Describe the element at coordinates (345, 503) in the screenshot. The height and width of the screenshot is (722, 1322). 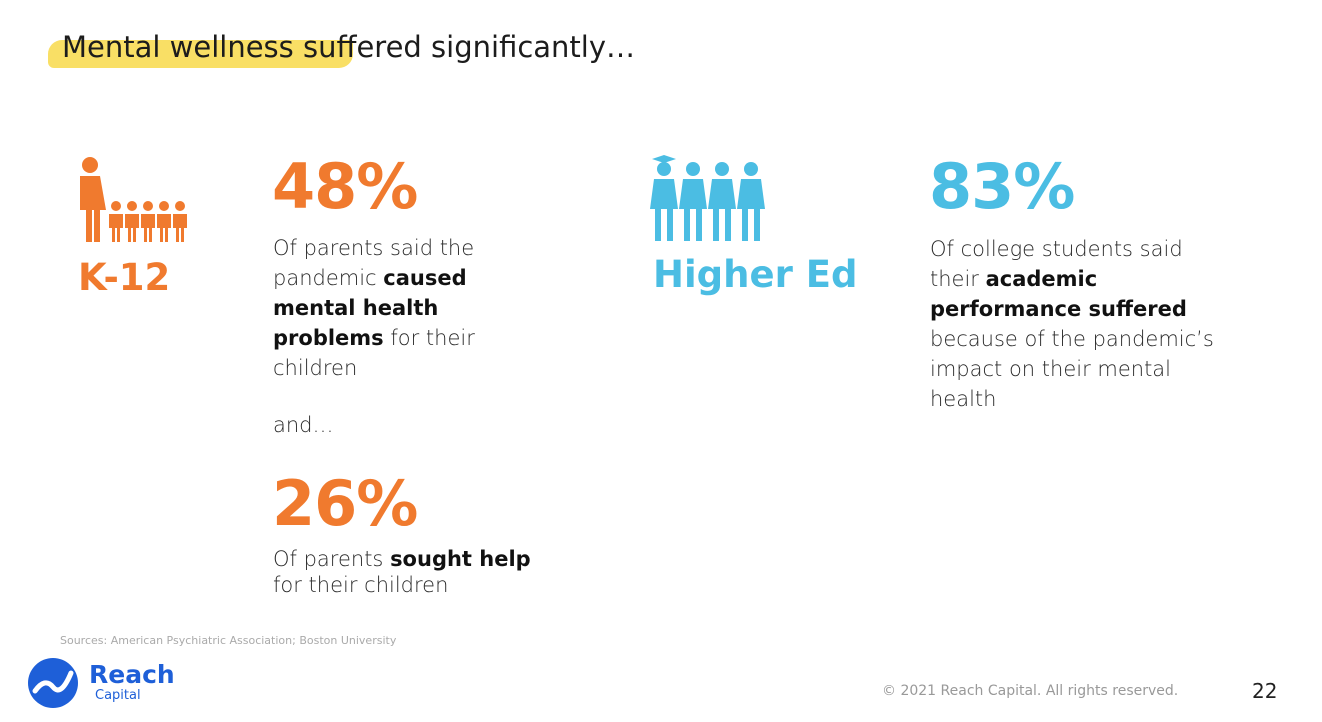
I see `stat-figure: 26%` at that location.